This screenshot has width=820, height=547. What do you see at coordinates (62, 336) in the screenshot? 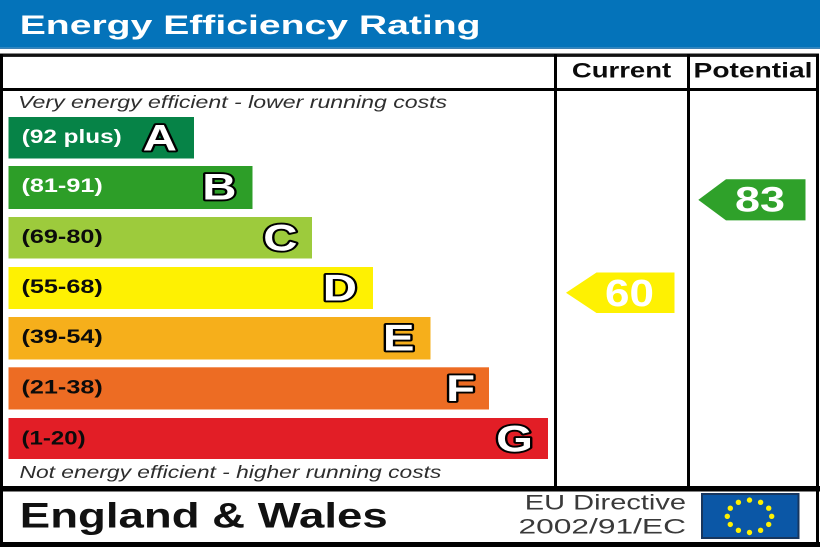
I see `svg-text: (39-54)` at bounding box center [62, 336].